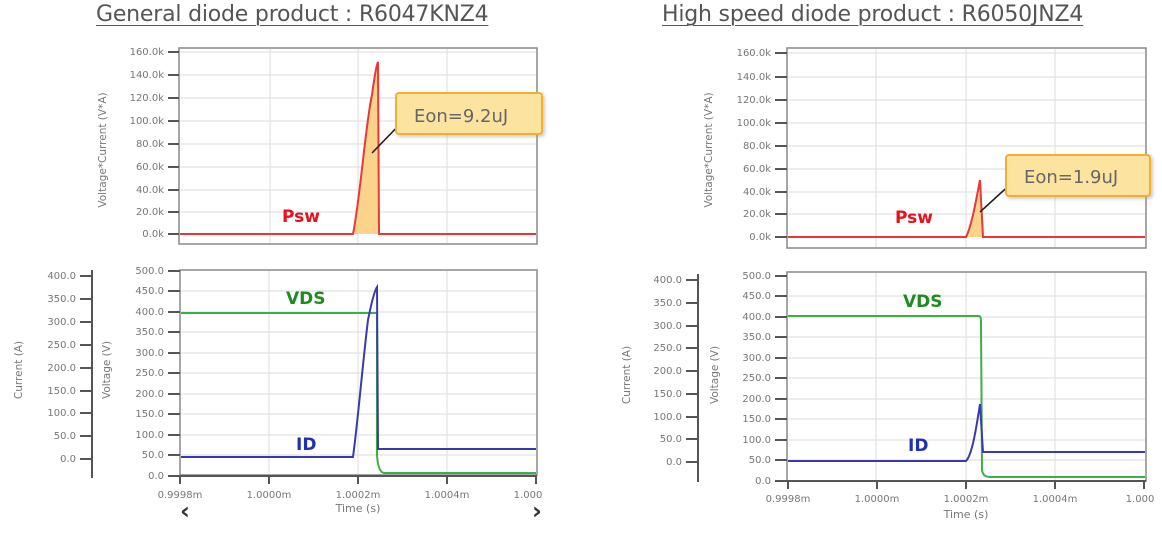  Describe the element at coordinates (760, 237) in the screenshot. I see `y-tick: 0.0k` at that location.